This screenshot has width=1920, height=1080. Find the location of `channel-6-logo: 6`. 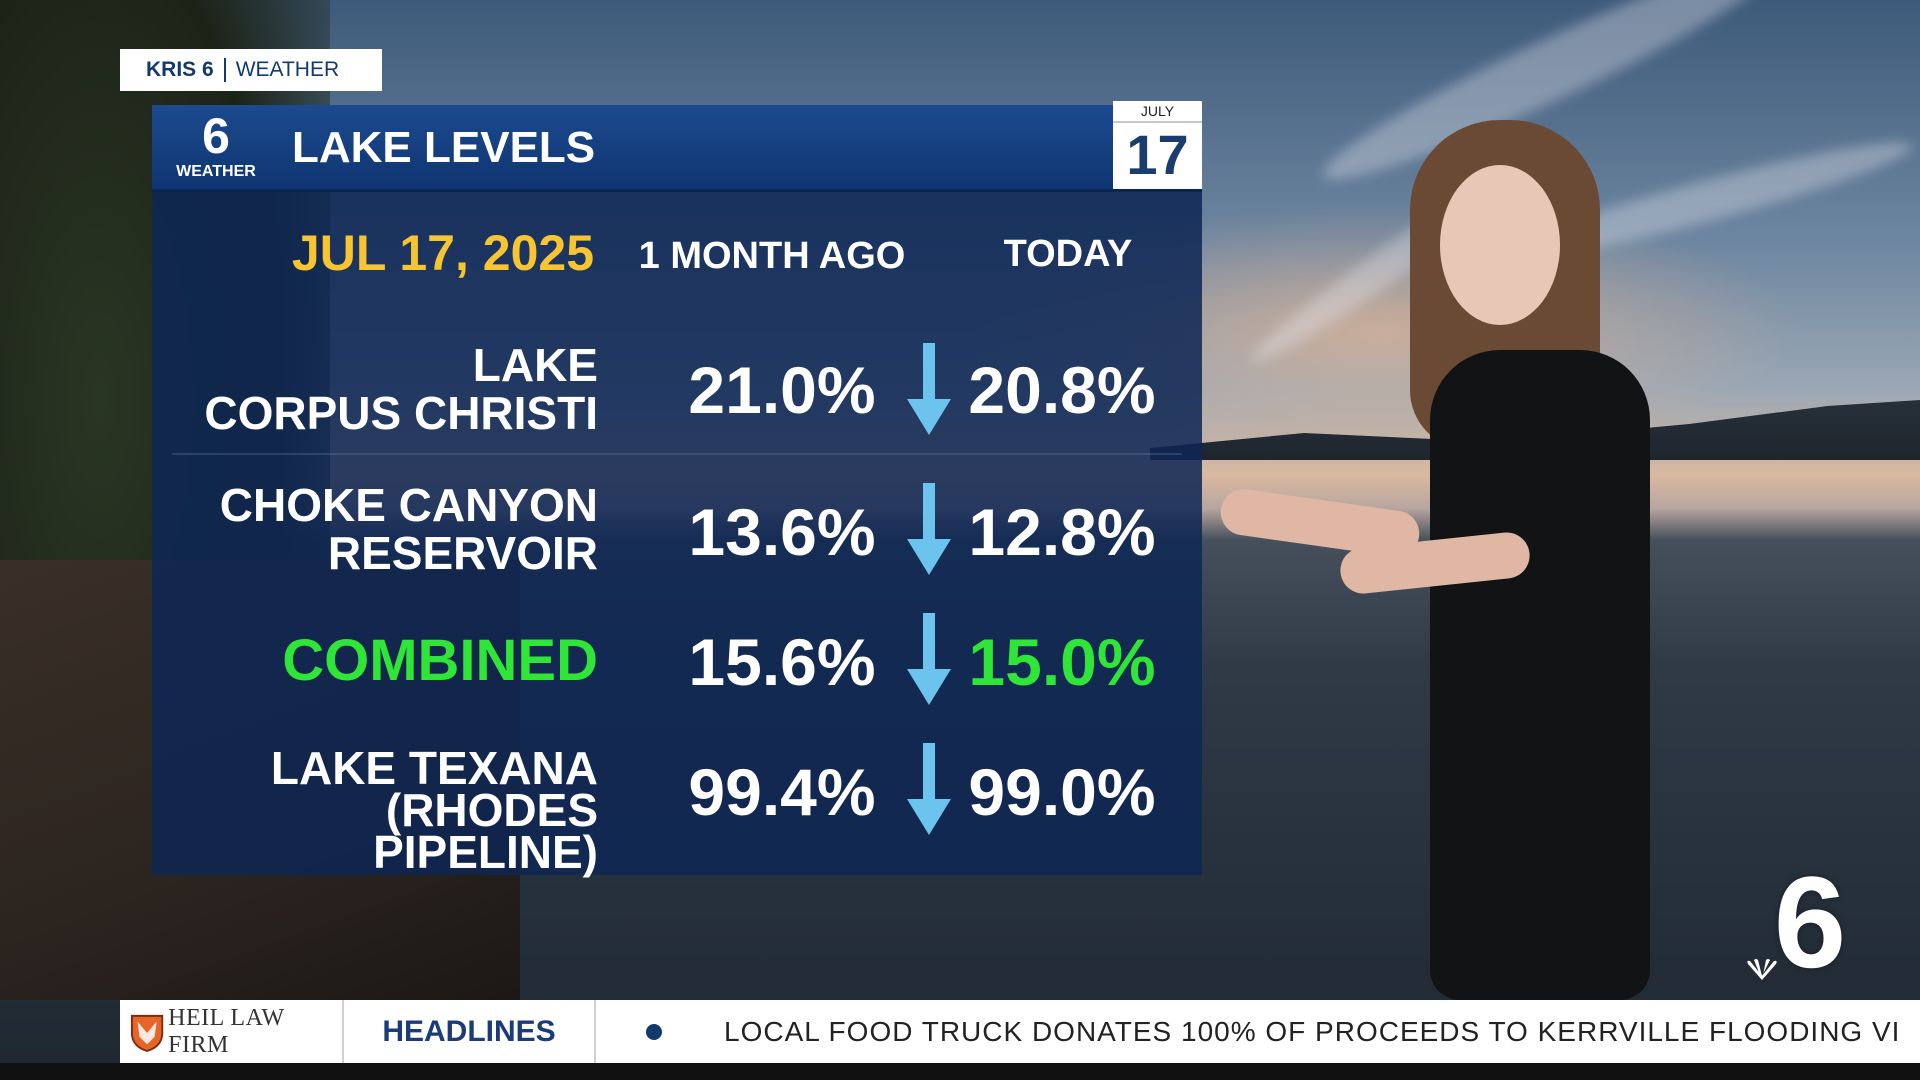

channel-6-logo: 6 is located at coordinates (1810, 922).